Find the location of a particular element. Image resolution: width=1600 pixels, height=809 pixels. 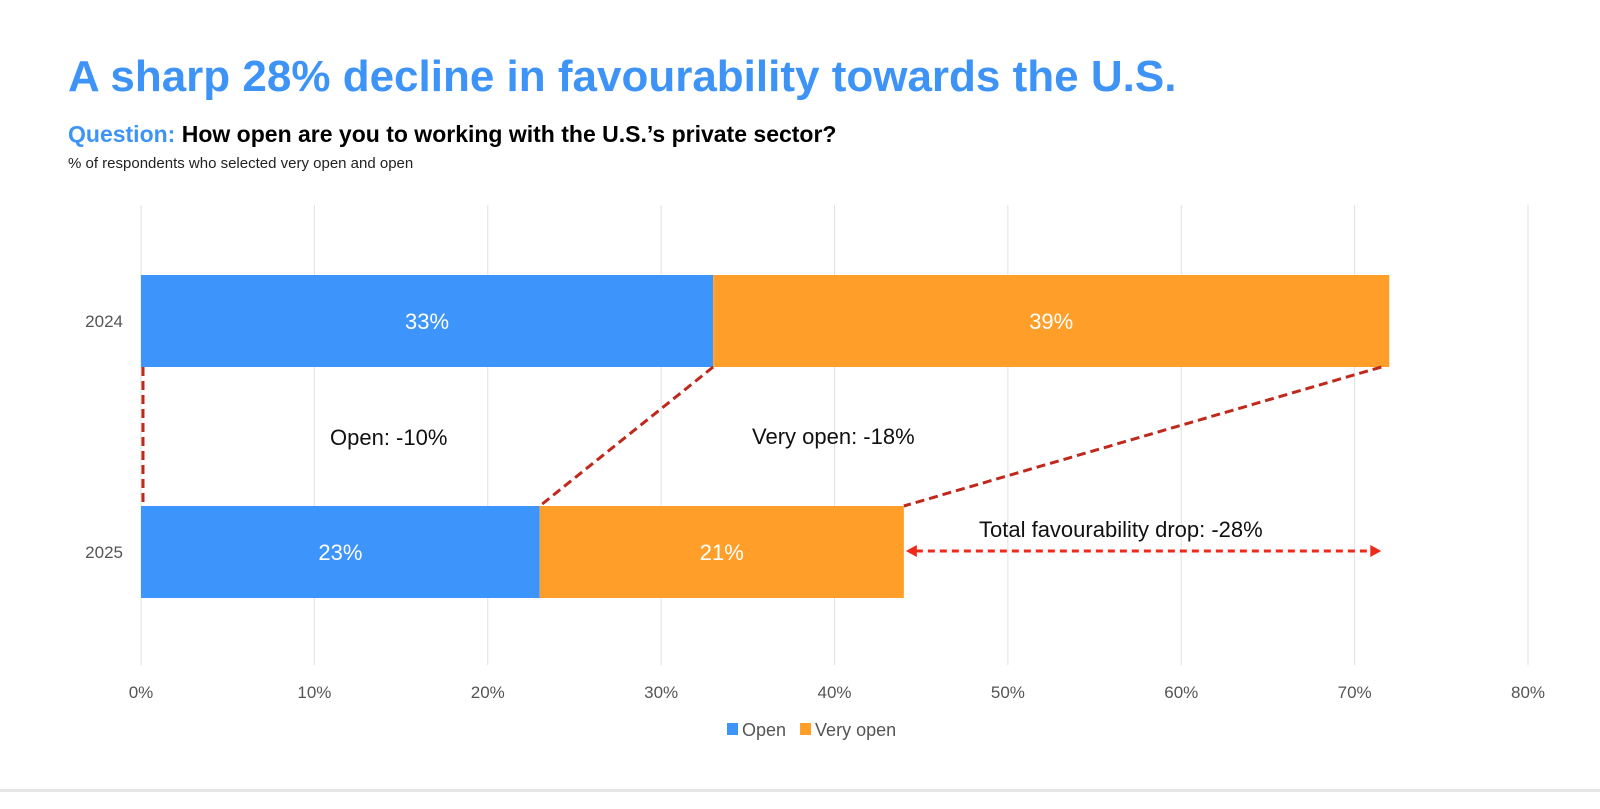

data-label: 23% is located at coordinates (340, 552).